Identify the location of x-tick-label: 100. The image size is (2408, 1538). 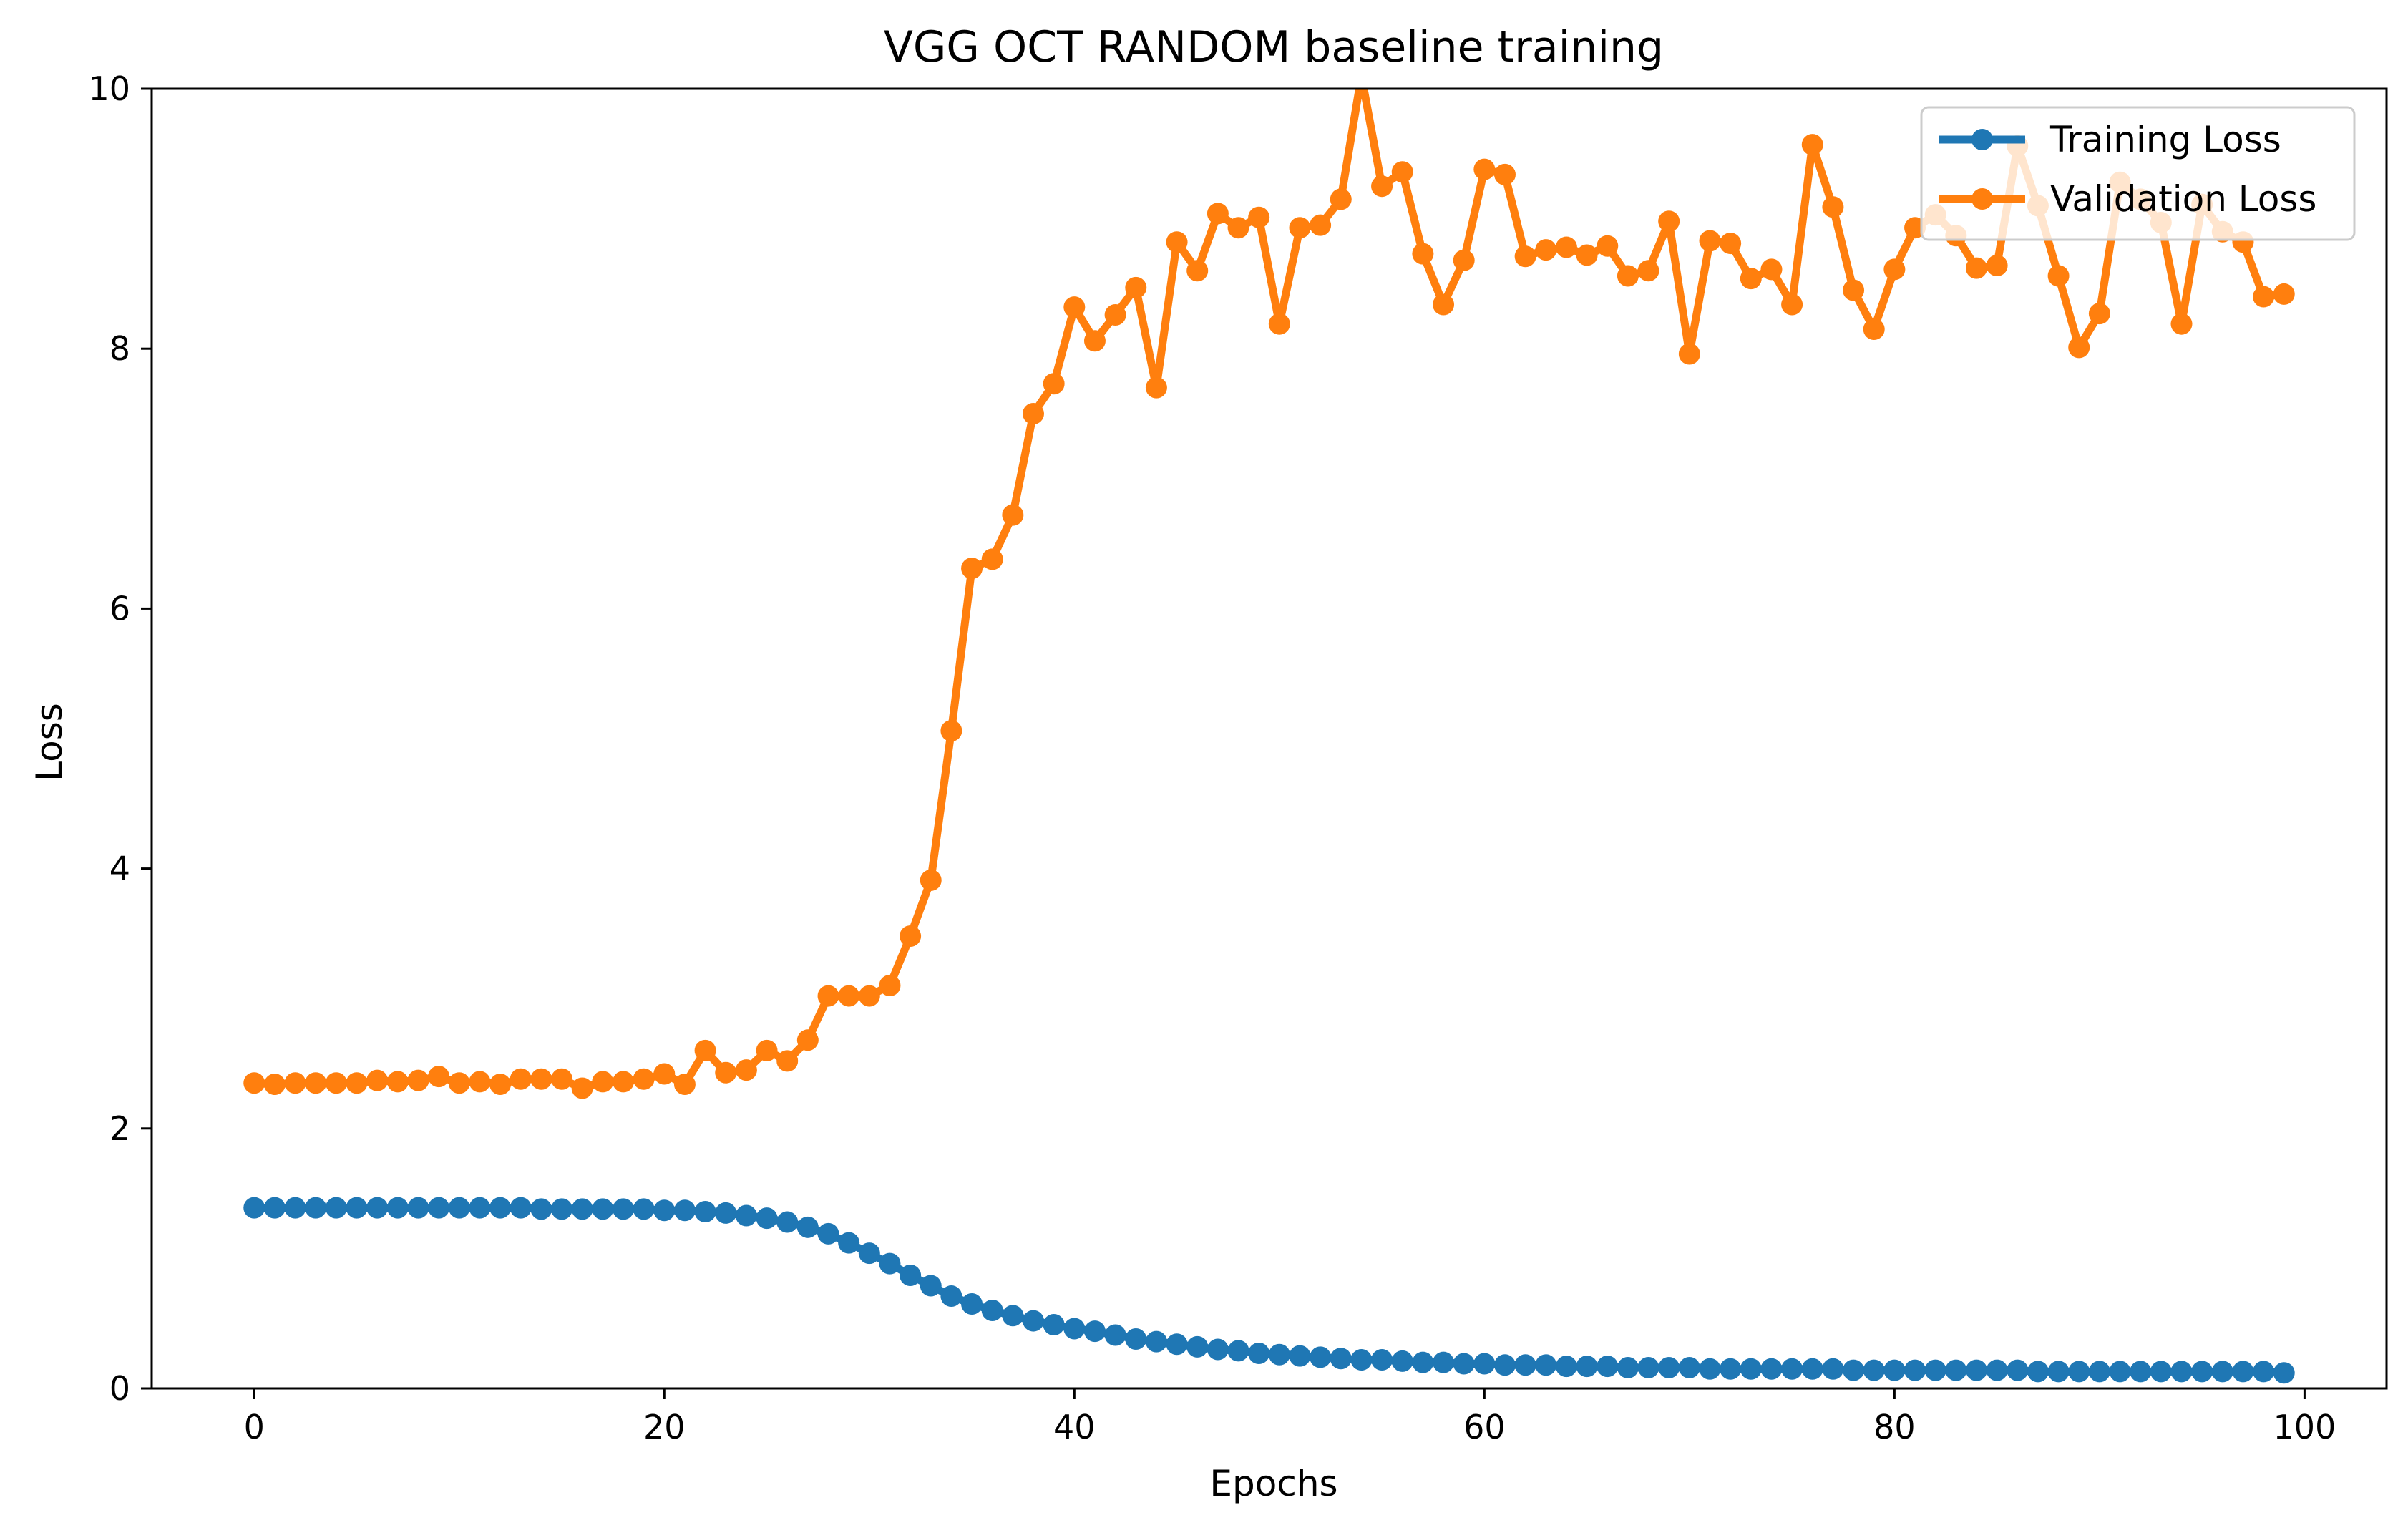
(2304, 1427).